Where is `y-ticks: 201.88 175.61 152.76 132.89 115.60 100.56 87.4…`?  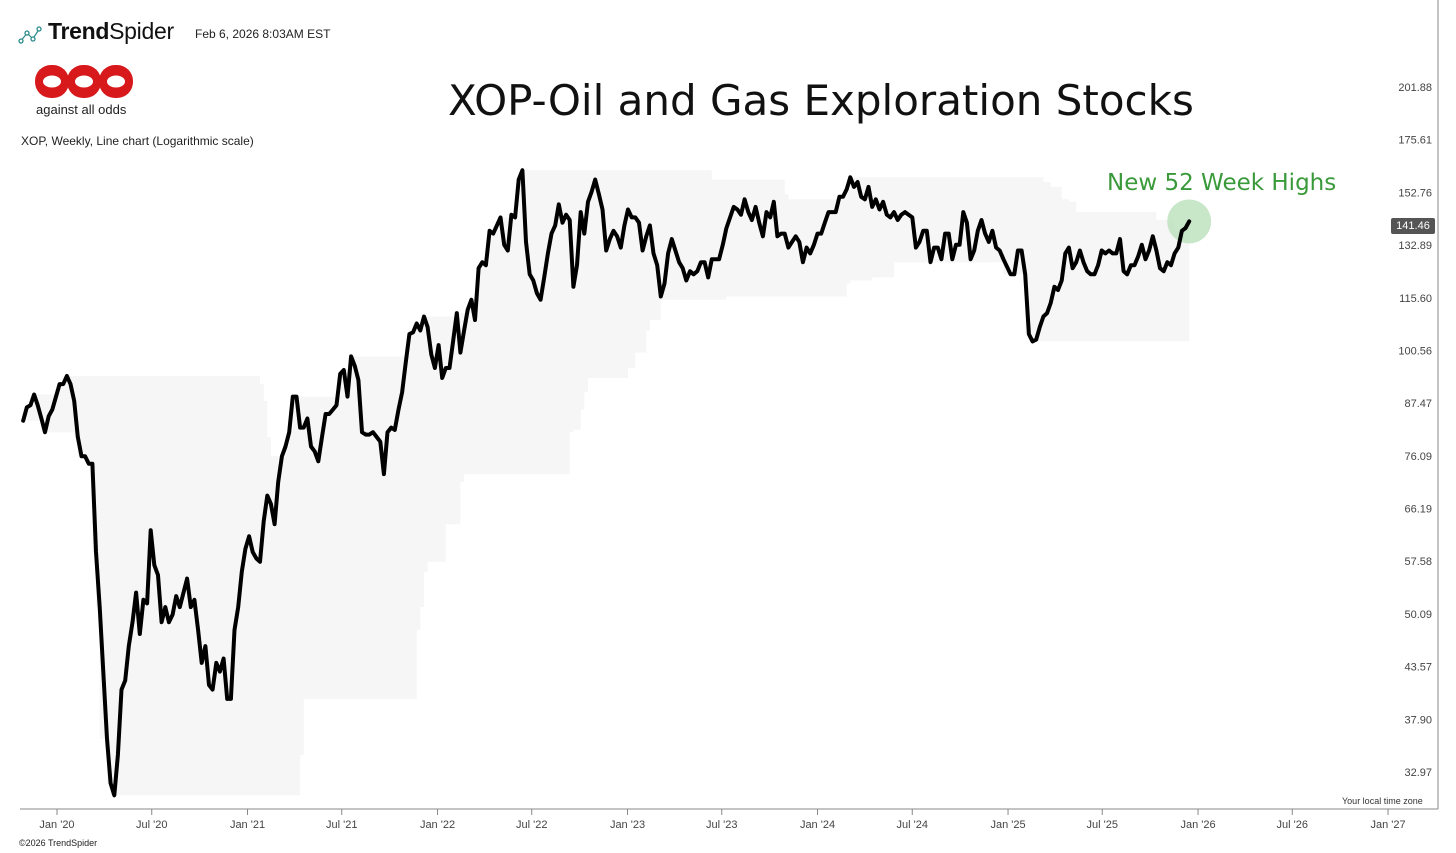 y-ticks: 201.88 175.61 152.76 132.89 115.60 100.56 87.4… is located at coordinates (1415, 430).